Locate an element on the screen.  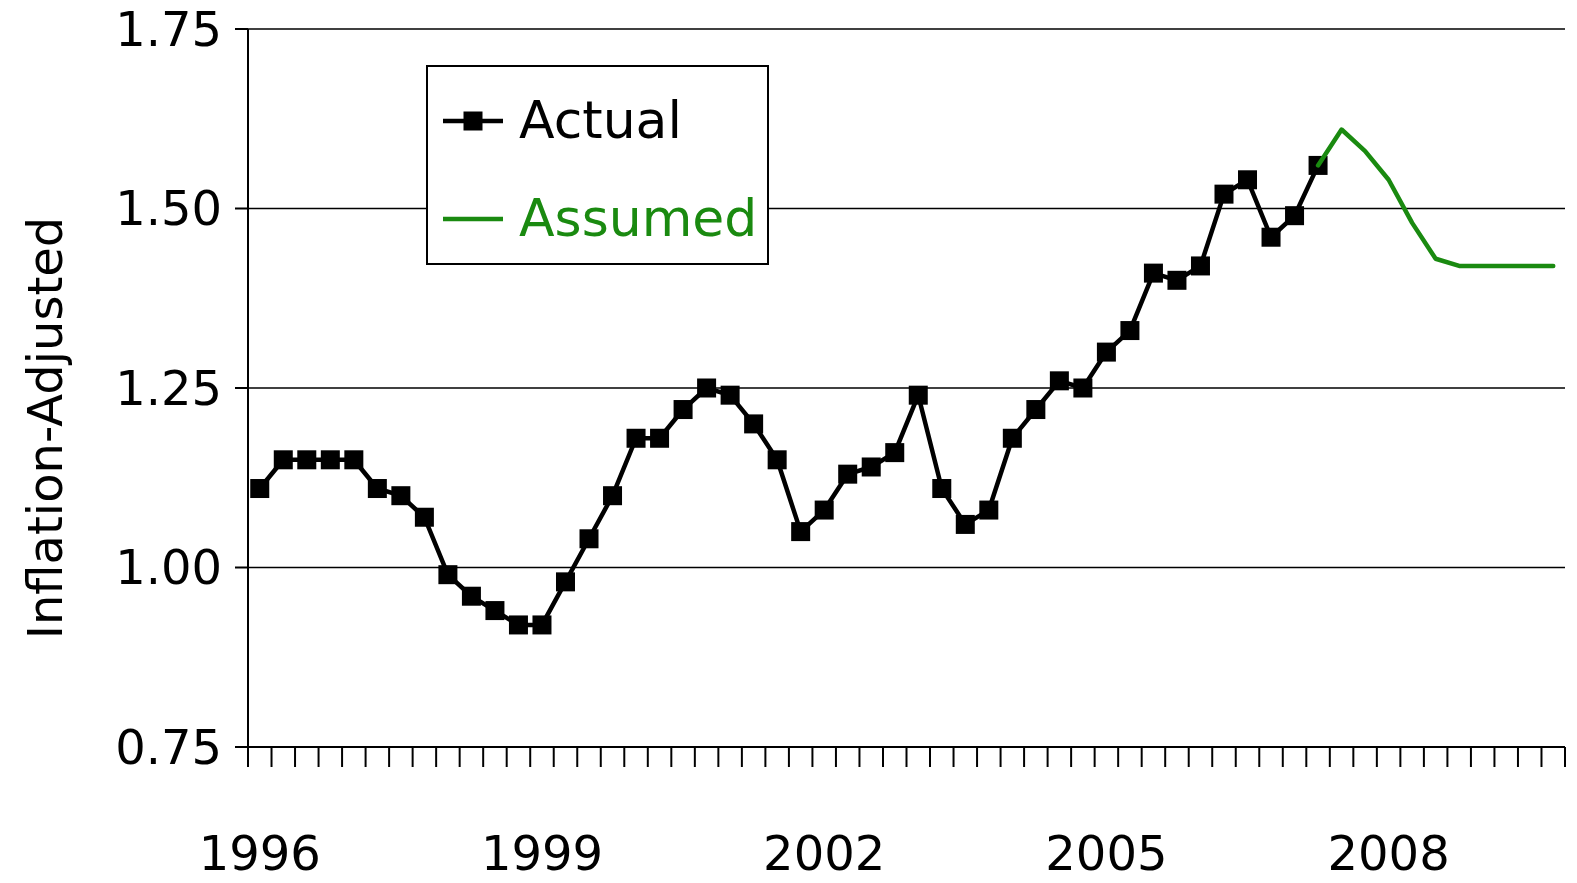
y-tick-label: 0.75 is located at coordinates (168, 746).